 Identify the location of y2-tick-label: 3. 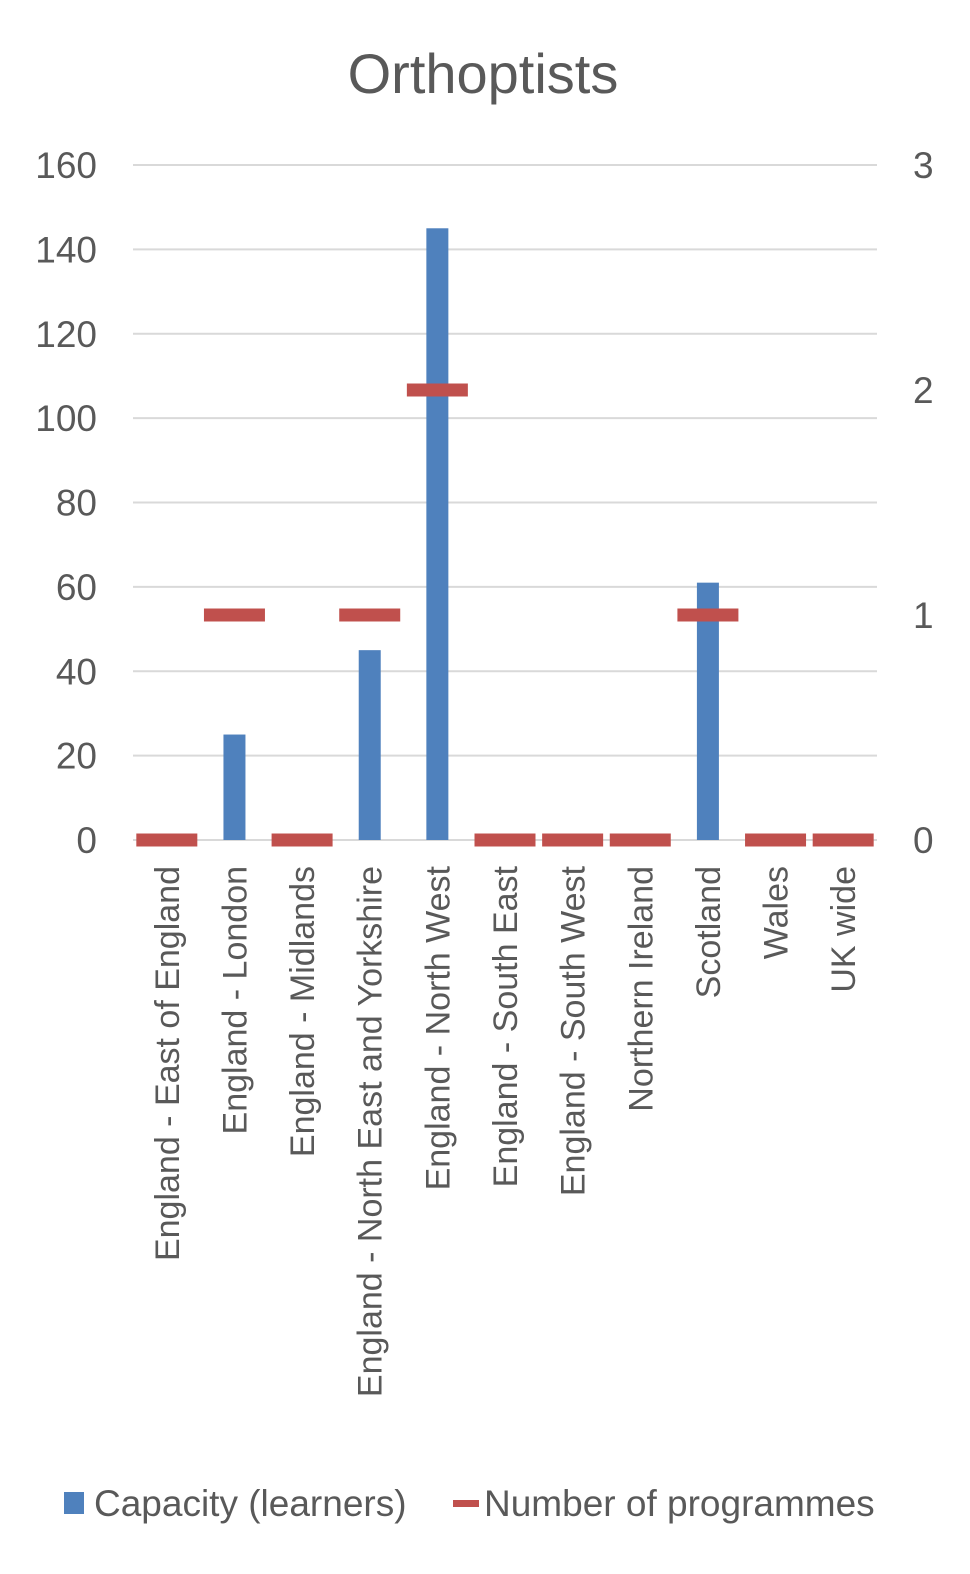
(923, 165).